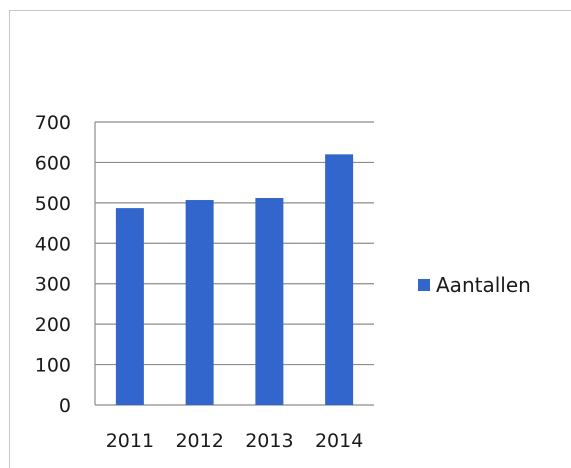  What do you see at coordinates (339, 279) in the screenshot?
I see `bar-2014` at bounding box center [339, 279].